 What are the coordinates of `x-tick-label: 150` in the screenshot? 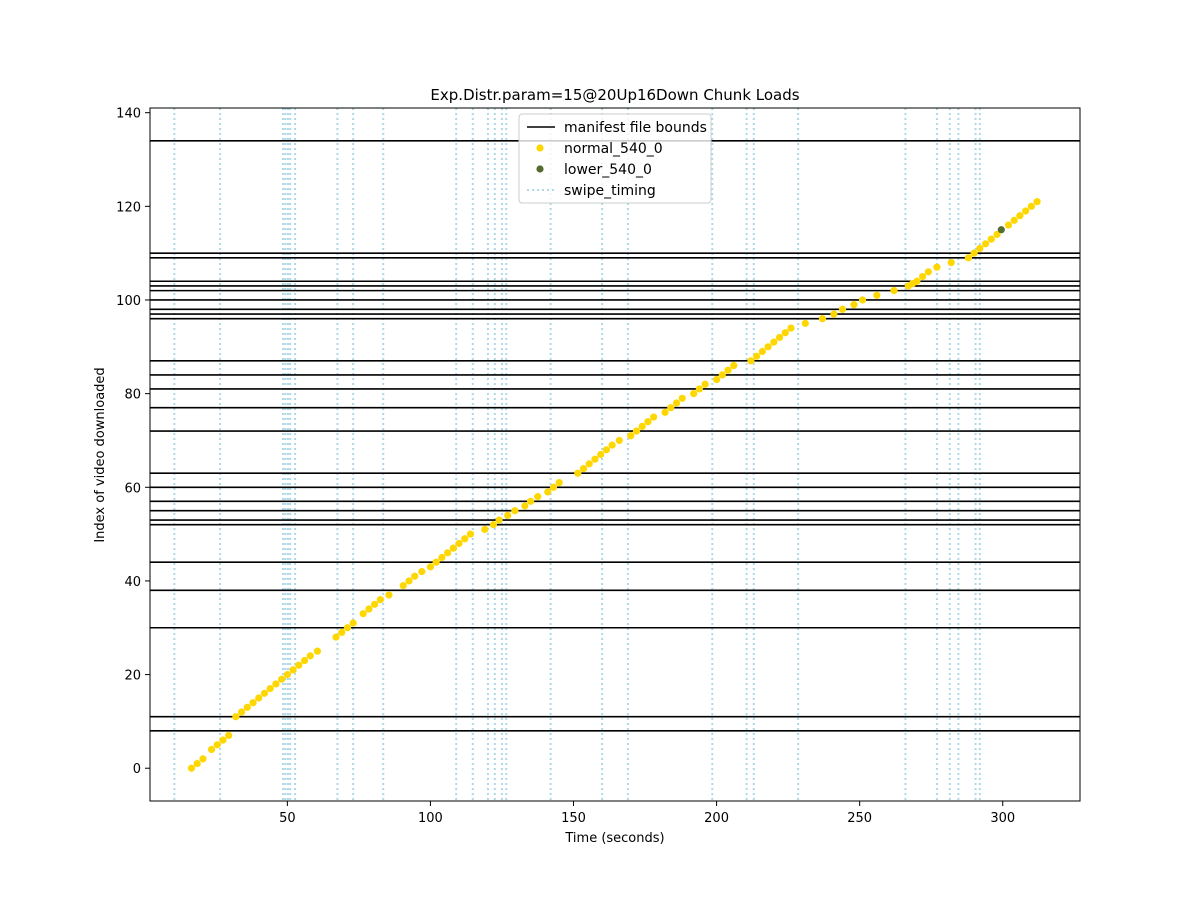 It's located at (573, 818).